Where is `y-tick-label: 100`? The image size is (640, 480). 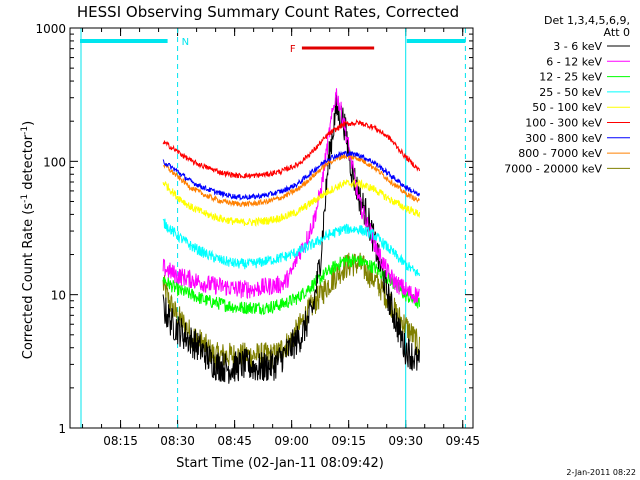
y-tick-label: 100 is located at coordinates (54, 162).